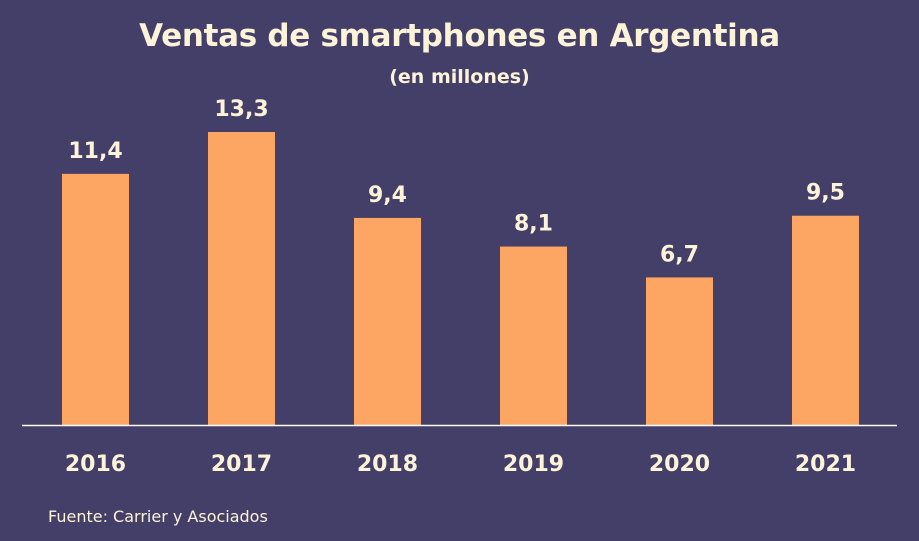 Image resolution: width=919 pixels, height=541 pixels. I want to click on x-tick-label-2019: 2019, so click(533, 464).